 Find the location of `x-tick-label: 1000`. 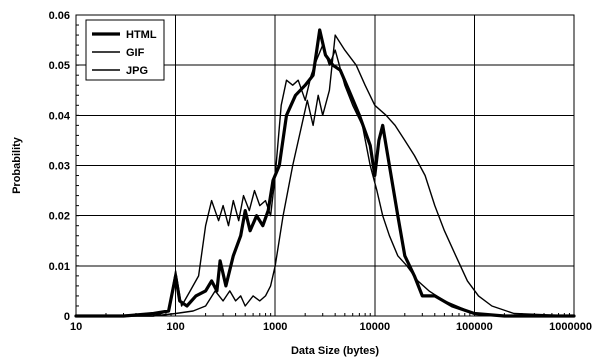

x-tick-label: 1000 is located at coordinates (275, 327).